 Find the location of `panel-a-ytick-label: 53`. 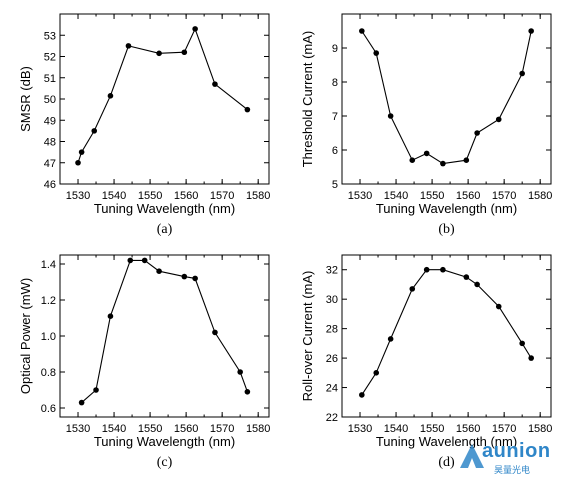

panel-a-ytick-label: 53 is located at coordinates (50, 36).